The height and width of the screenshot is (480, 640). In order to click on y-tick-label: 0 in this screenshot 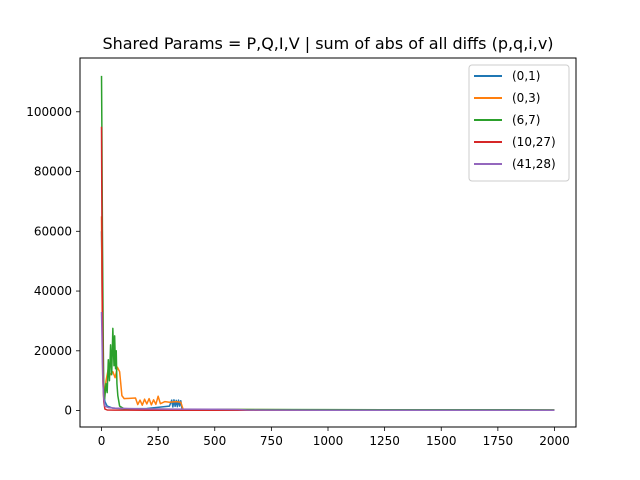, I will do `click(68, 411)`.